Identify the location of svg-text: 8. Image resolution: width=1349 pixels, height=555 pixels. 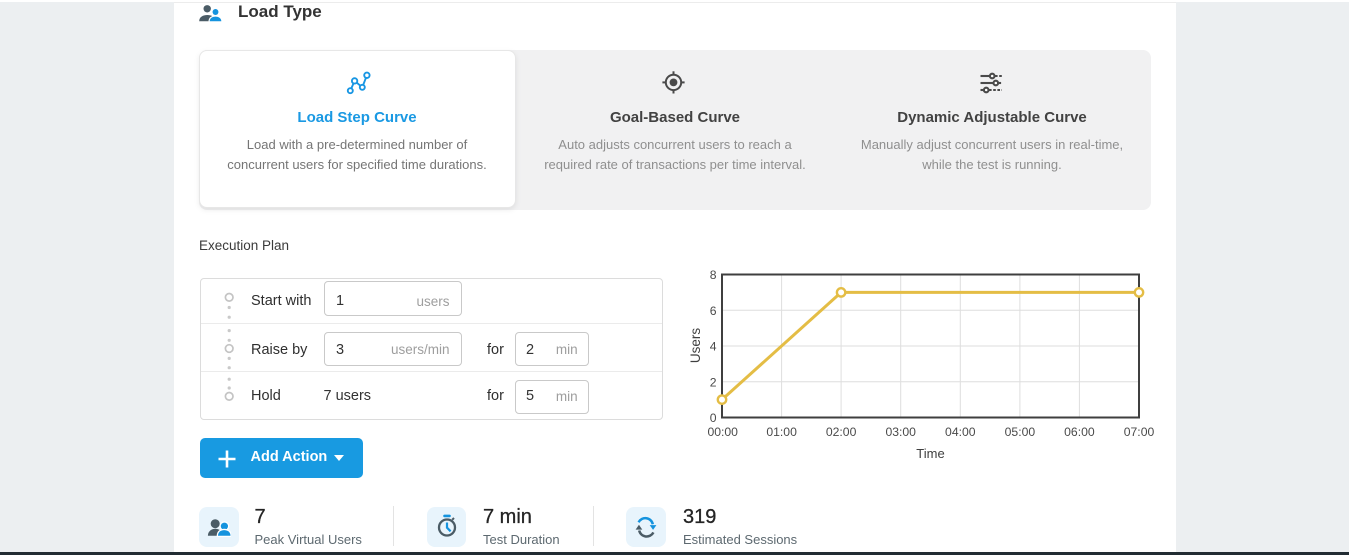
(713, 275).